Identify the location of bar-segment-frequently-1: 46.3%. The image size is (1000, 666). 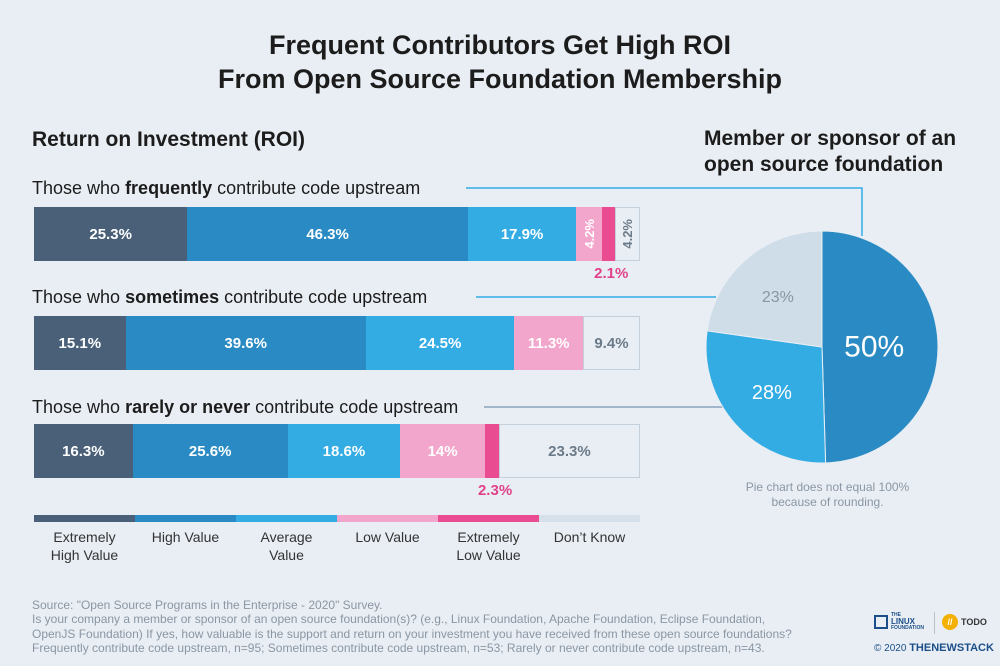
(327, 234).